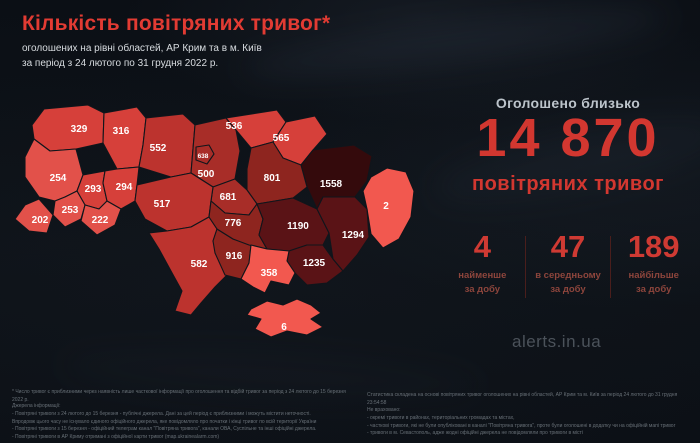 The image size is (700, 443). I want to click on region-value-label-rivne: 316, so click(121, 131).